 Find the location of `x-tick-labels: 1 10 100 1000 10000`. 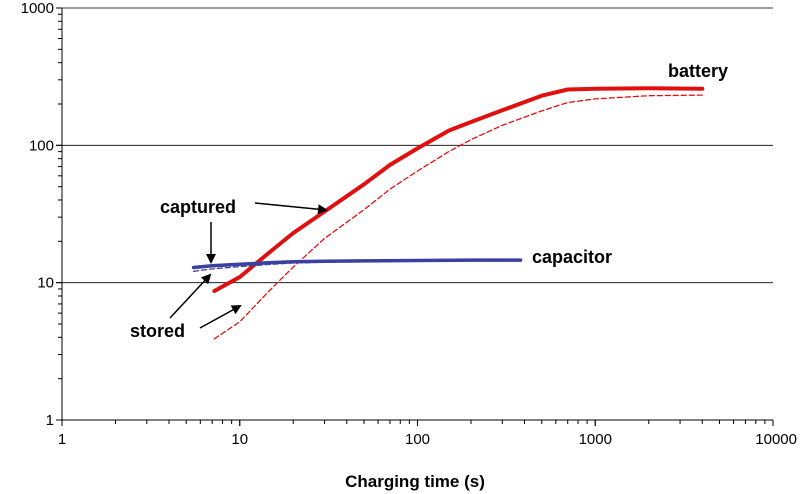

x-tick-labels: 1 10 100 1000 10000 is located at coordinates (427, 439).